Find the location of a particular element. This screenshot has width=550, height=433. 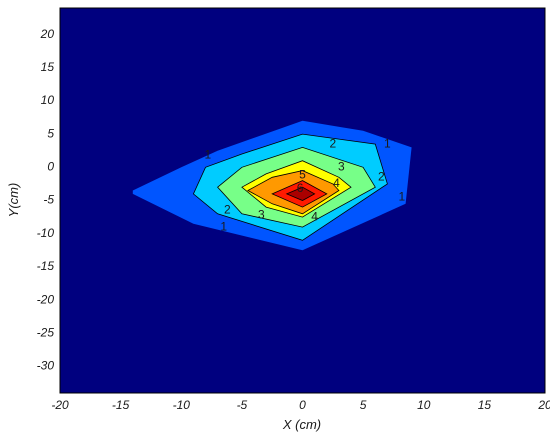

contour-label-4-0: 4 is located at coordinates (336, 183).